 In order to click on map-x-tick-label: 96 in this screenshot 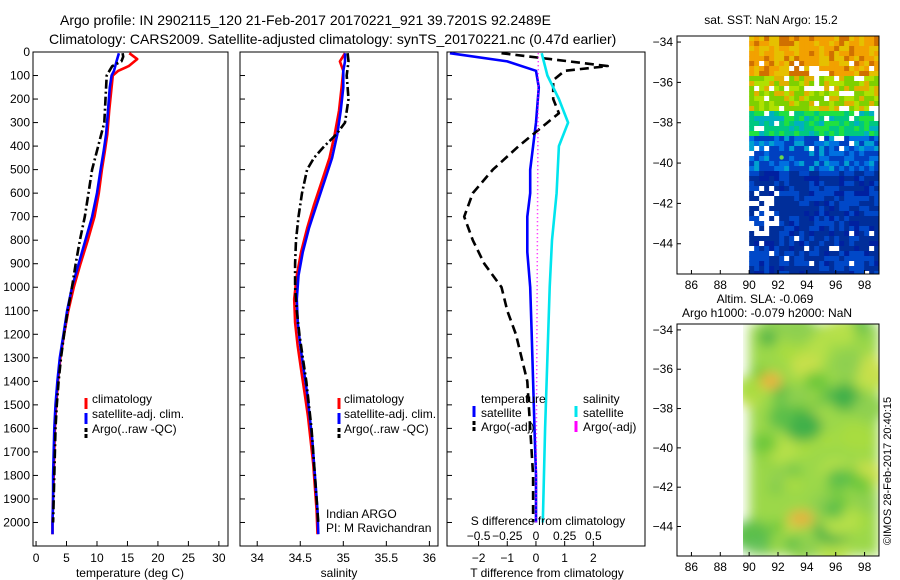, I will do `click(836, 567)`.